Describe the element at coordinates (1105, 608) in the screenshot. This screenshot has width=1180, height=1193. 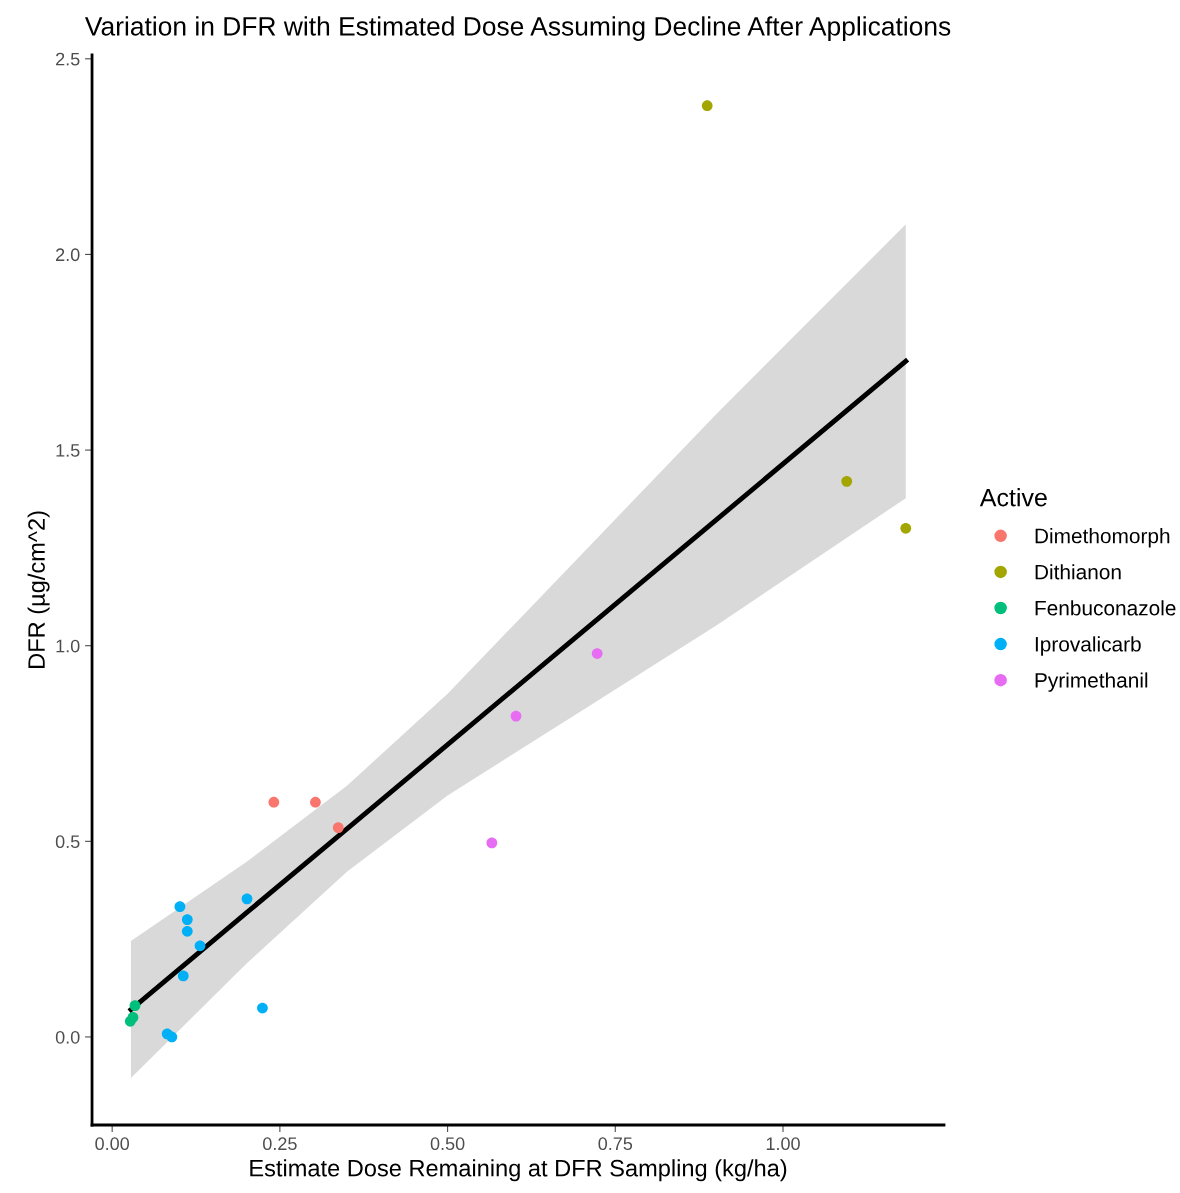
I see `legend-label: Fenbuconazole` at that location.